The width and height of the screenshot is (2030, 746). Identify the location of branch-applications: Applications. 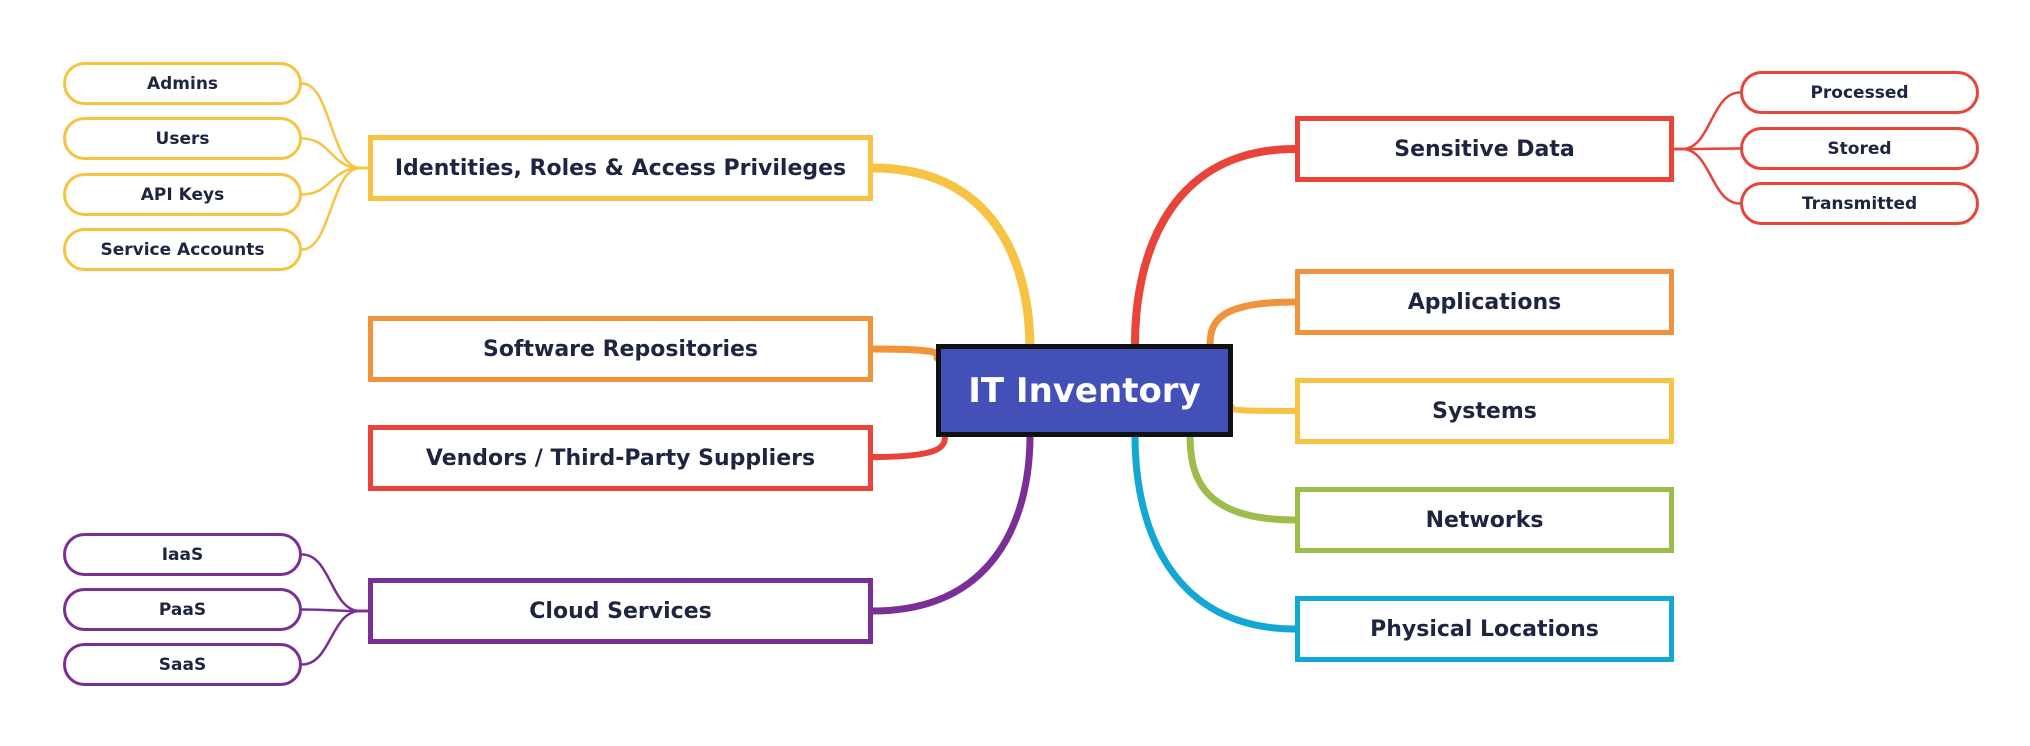
(1484, 302).